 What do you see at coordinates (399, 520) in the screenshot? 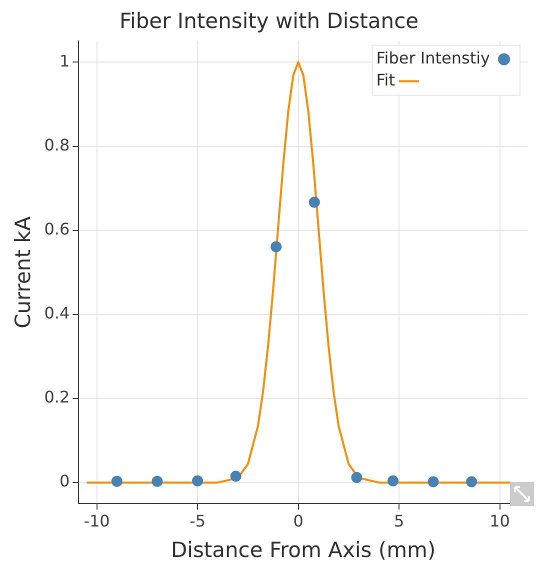
I see `x-tick-label: 5` at bounding box center [399, 520].